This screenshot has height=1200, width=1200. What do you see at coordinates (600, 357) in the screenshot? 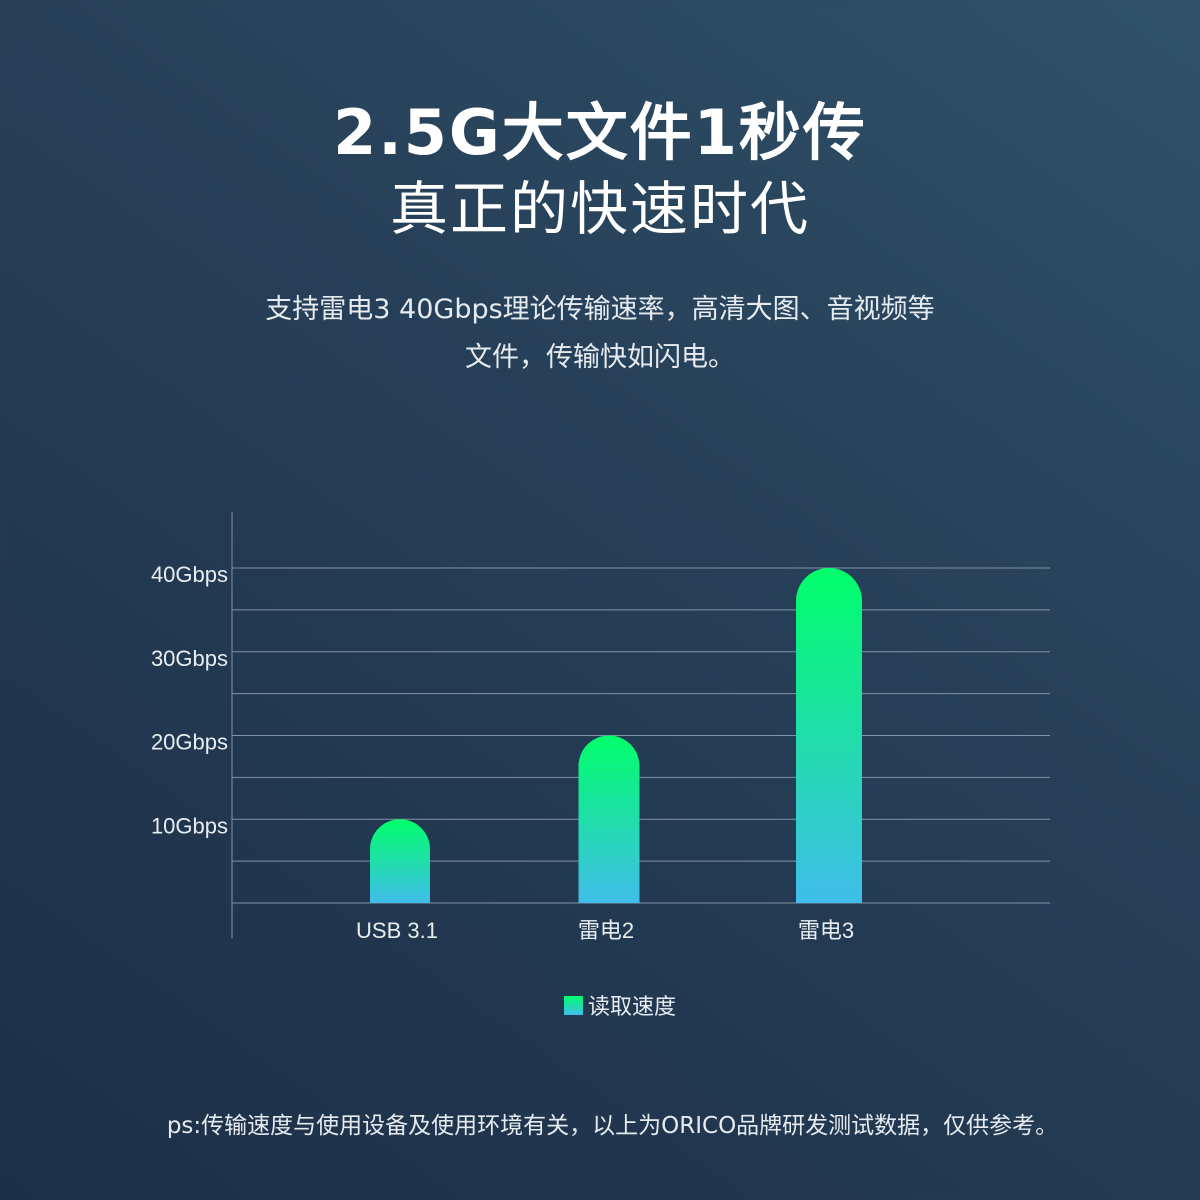
I see `description-line: 文件，传输快如闪电。` at bounding box center [600, 357].